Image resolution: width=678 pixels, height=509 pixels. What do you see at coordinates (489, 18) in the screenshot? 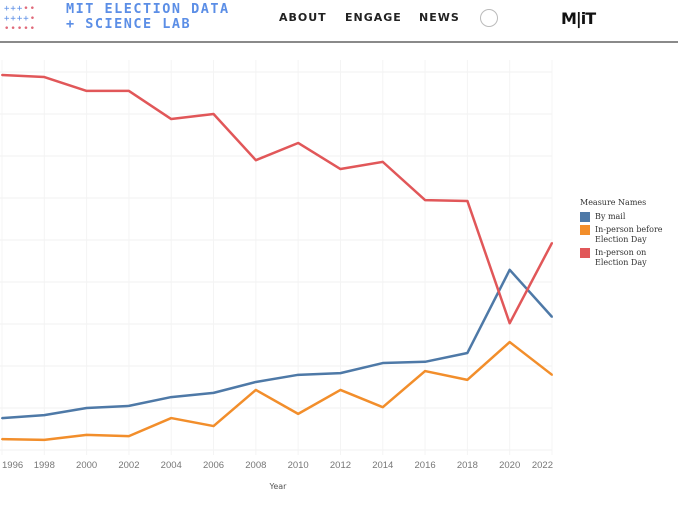
I see `search-icon` at bounding box center [489, 18].